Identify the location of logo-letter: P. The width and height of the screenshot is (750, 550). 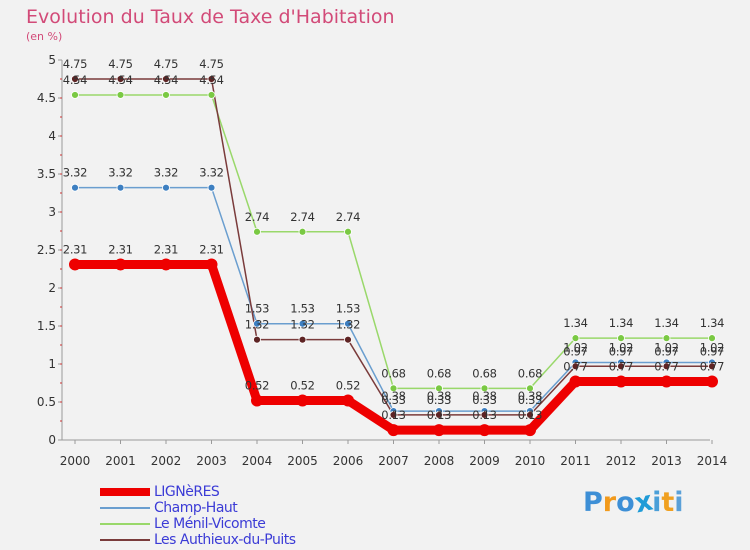
(593, 502).